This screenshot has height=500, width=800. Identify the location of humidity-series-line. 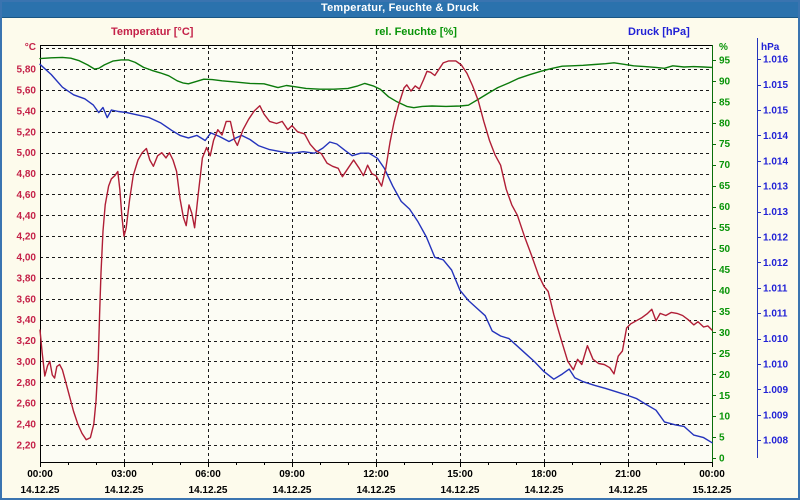
(376, 82).